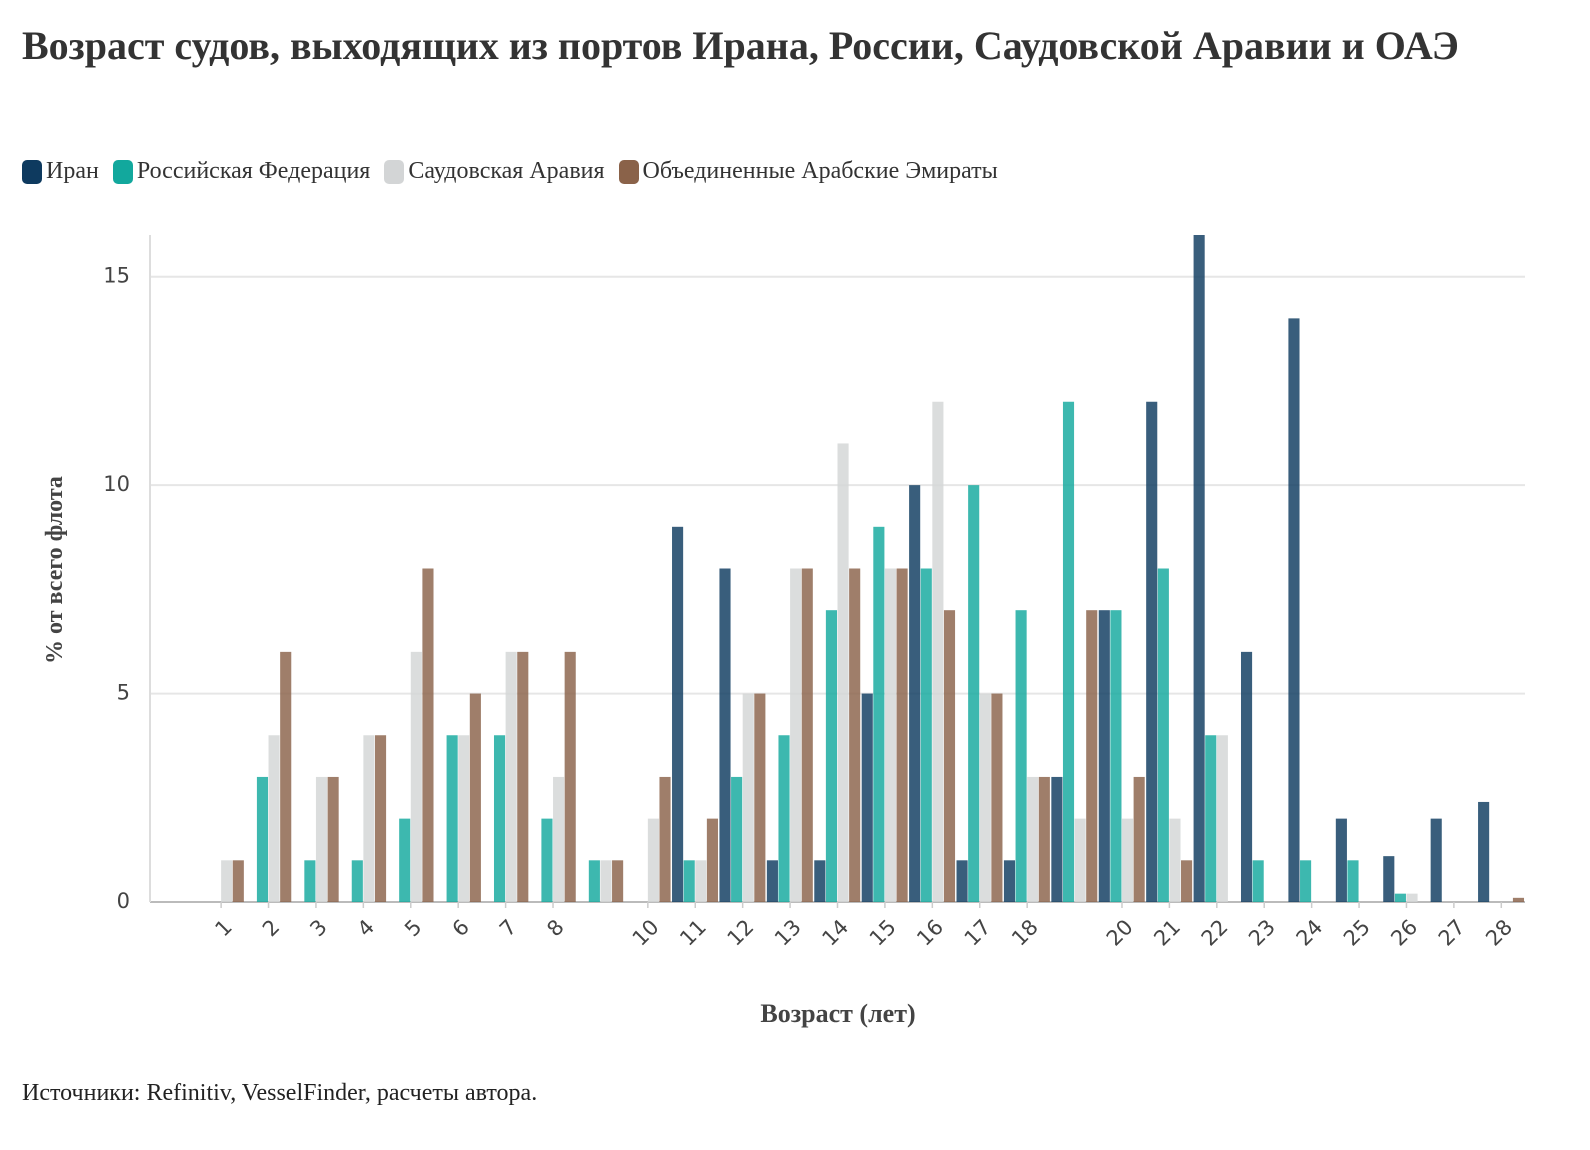 The height and width of the screenshot is (1150, 1590). I want to click on x-tick-label: 7, so click(508, 928).